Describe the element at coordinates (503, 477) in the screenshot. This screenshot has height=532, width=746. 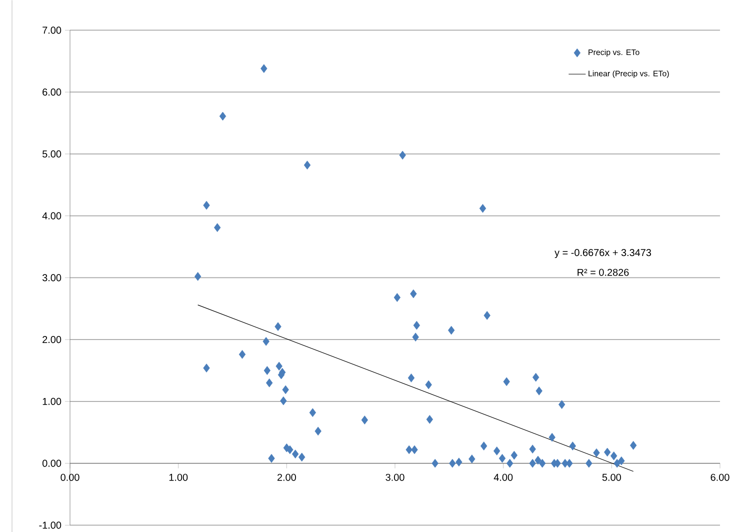
I see `x-tick-label: 4.00` at that location.